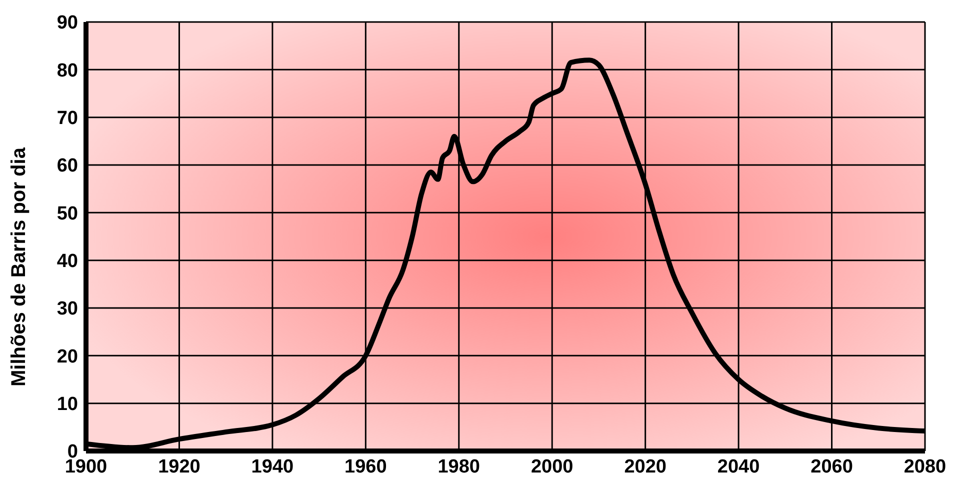 Image resolution: width=953 pixels, height=481 pixels. What do you see at coordinates (925, 467) in the screenshot?
I see `x-tick-label: 2080` at bounding box center [925, 467].